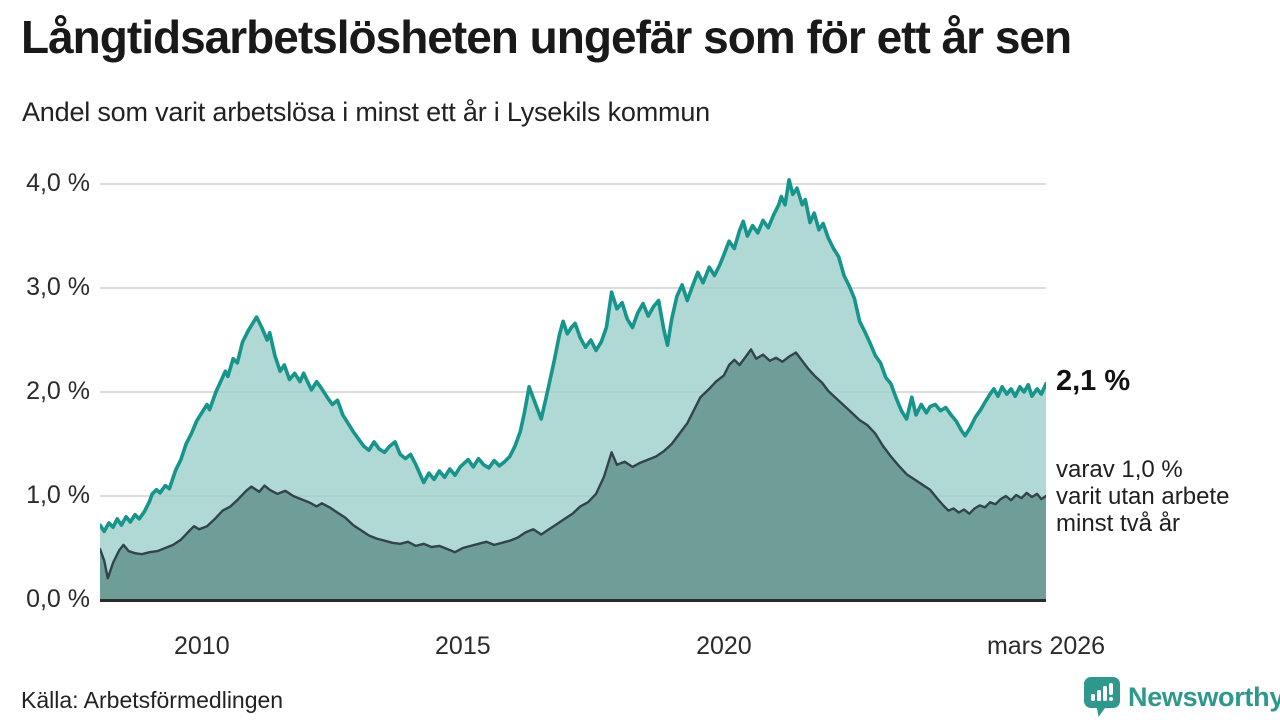 The image size is (1280, 720). What do you see at coordinates (573, 600) in the screenshot?
I see `x-axis-line` at bounding box center [573, 600].